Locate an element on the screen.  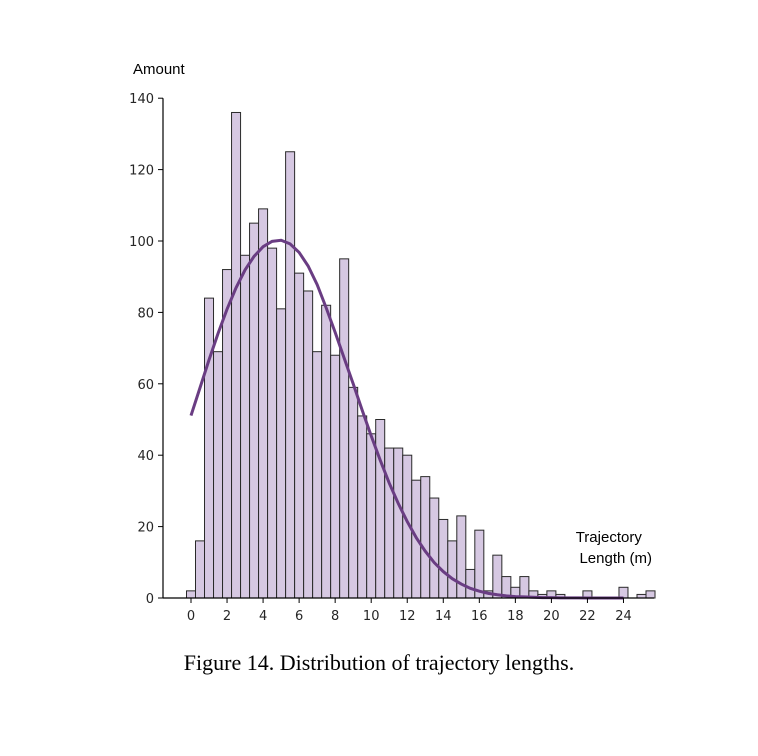
y-tick-label: 80 is located at coordinates (145, 313).